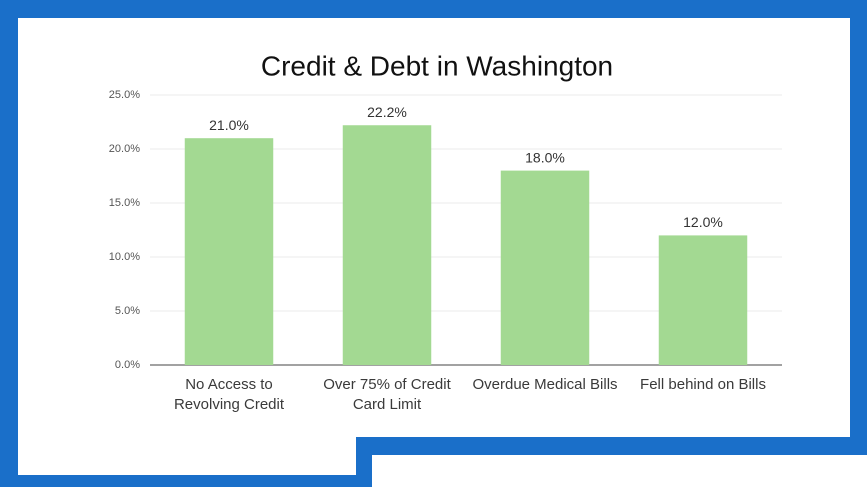  What do you see at coordinates (229, 394) in the screenshot?
I see `x-tick-label: No Access to Revolving Credit` at bounding box center [229, 394].